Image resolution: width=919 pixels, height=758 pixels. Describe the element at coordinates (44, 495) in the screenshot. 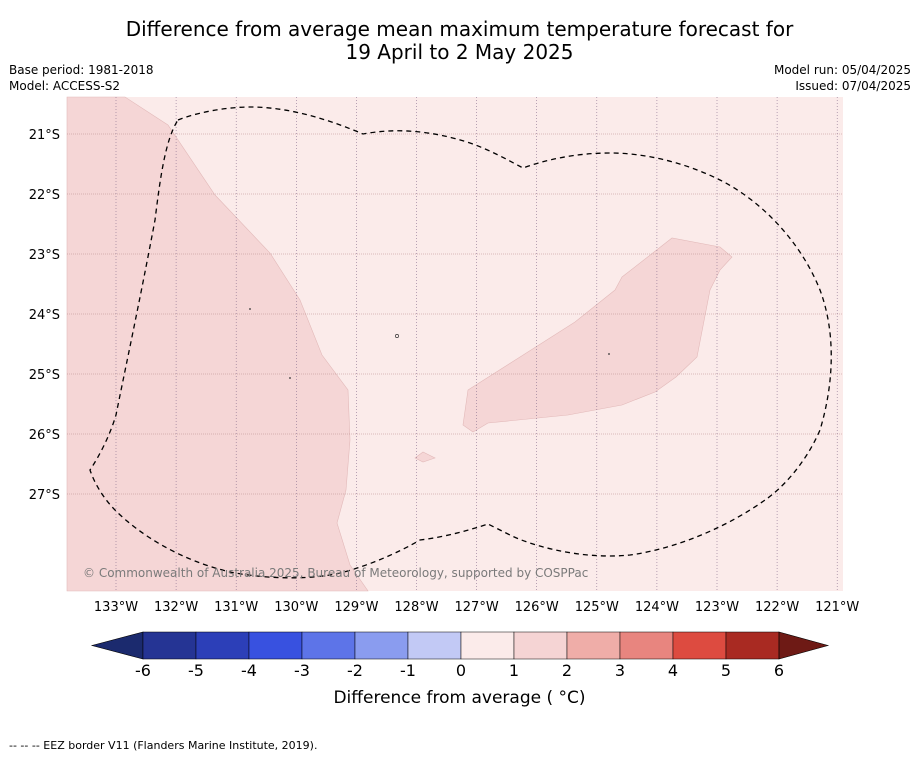

I see `latitude-label: 27°S` at that location.